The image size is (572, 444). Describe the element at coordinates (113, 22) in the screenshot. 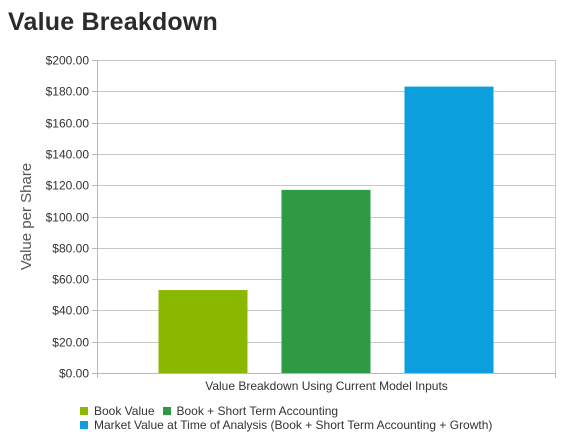

I see `page-title: Value Breakdown` at that location.